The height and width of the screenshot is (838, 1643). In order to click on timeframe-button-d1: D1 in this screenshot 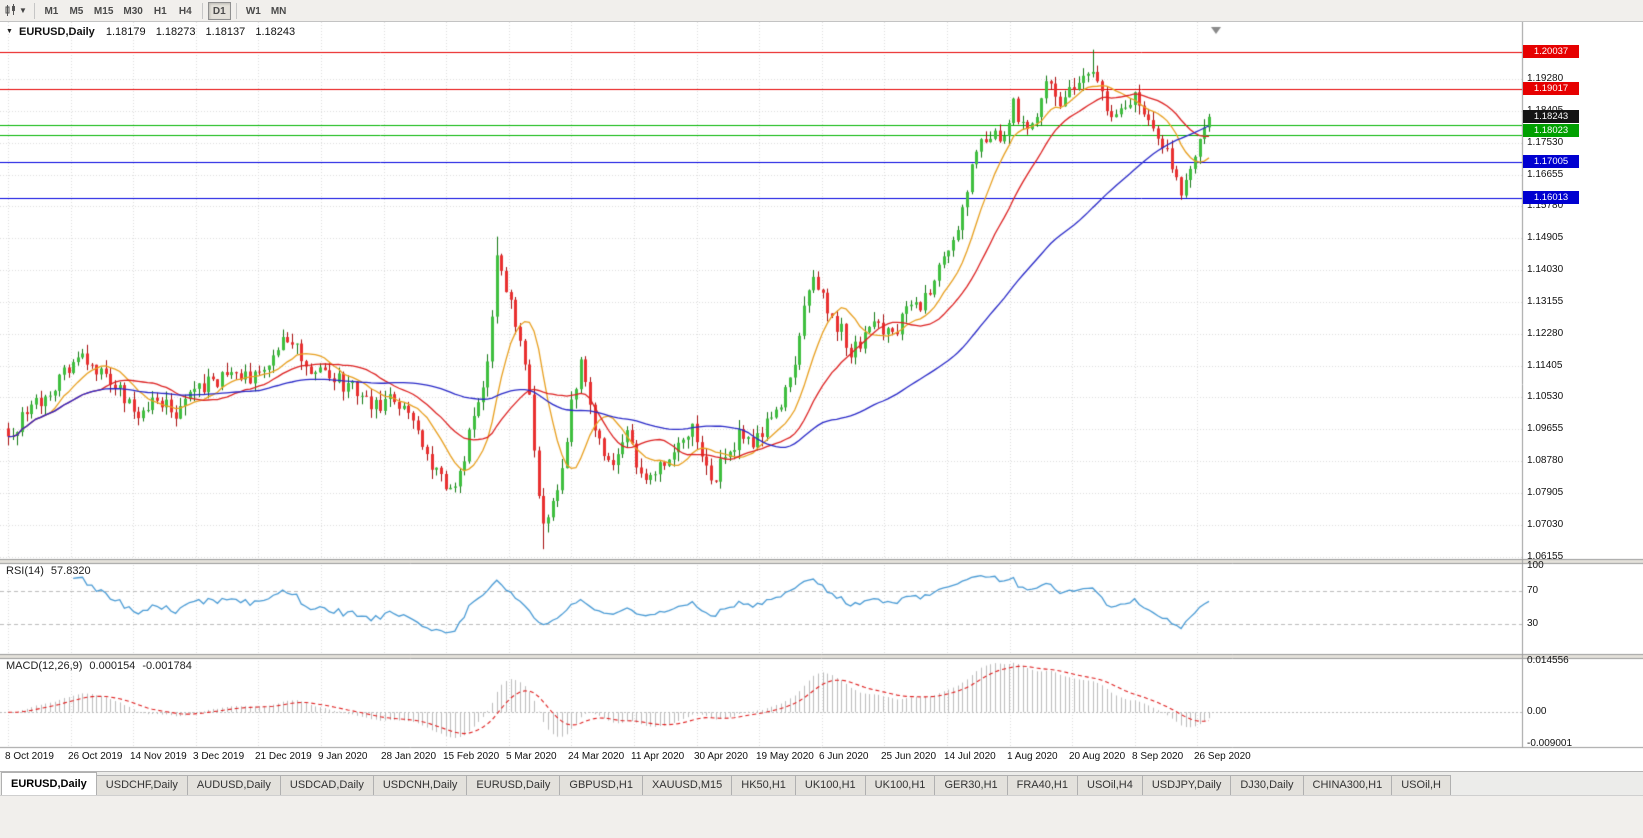, I will do `click(219, 10)`.